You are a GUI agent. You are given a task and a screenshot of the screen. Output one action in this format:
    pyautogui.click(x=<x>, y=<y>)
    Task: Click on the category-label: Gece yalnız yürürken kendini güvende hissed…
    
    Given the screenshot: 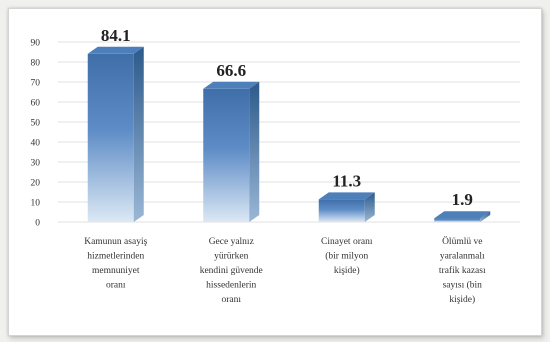 What is the action you would take?
    pyautogui.click(x=231, y=271)
    